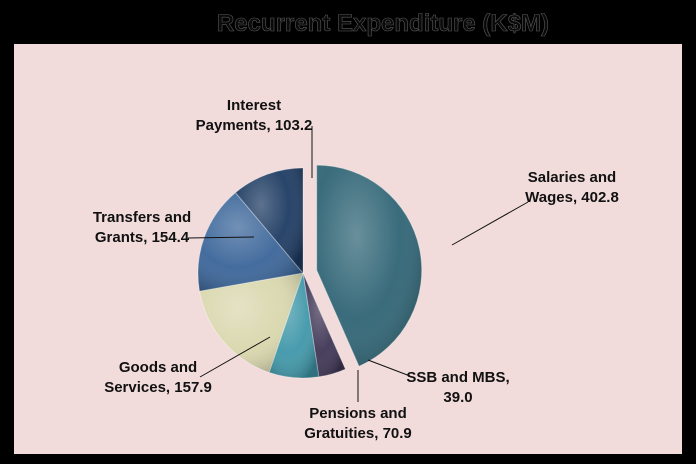 The width and height of the screenshot is (696, 464). Describe the element at coordinates (254, 125) in the screenshot. I see `data-label-line: Payments, 103.2` at that location.